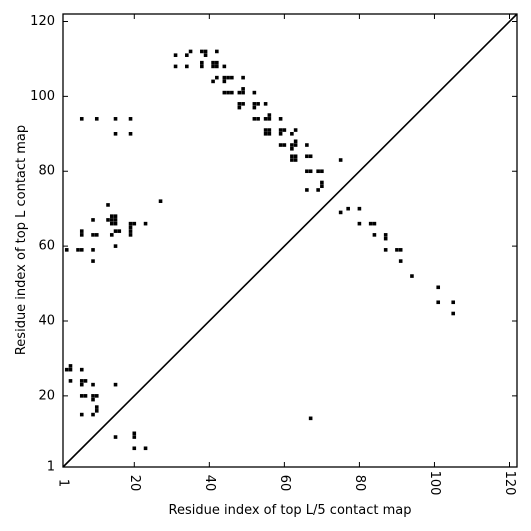 The width and height of the screenshot is (531, 531). What do you see at coordinates (42, 21) in the screenshot?
I see `y-tick-label: 120` at bounding box center [42, 21].